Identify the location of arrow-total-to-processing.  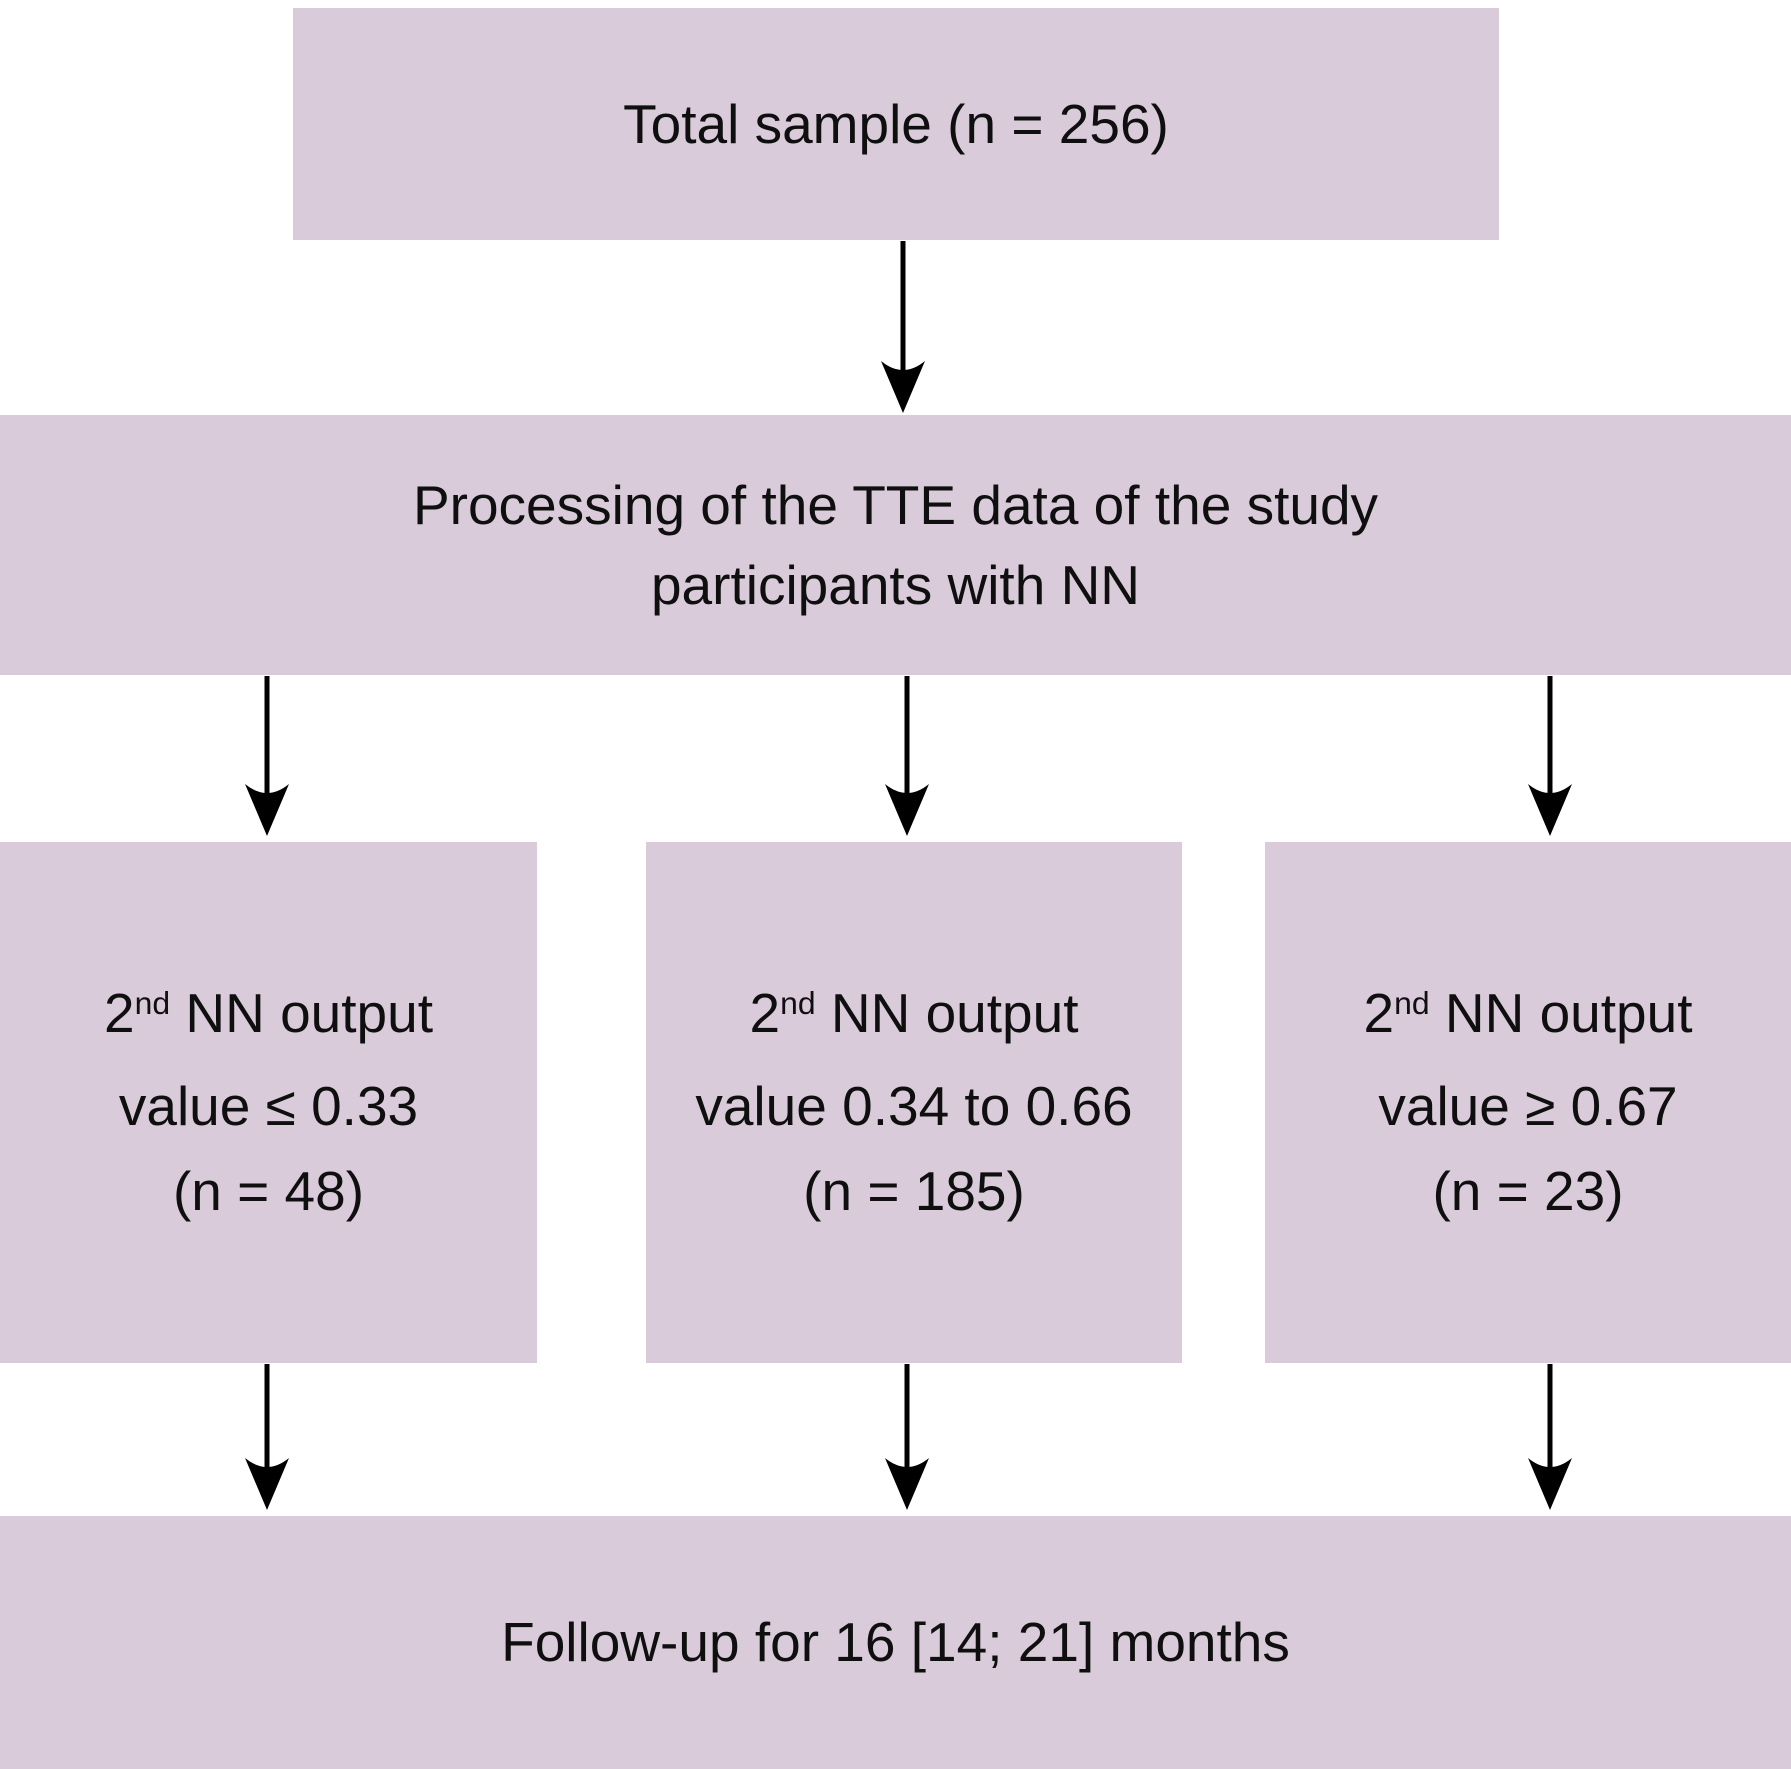
(903, 327).